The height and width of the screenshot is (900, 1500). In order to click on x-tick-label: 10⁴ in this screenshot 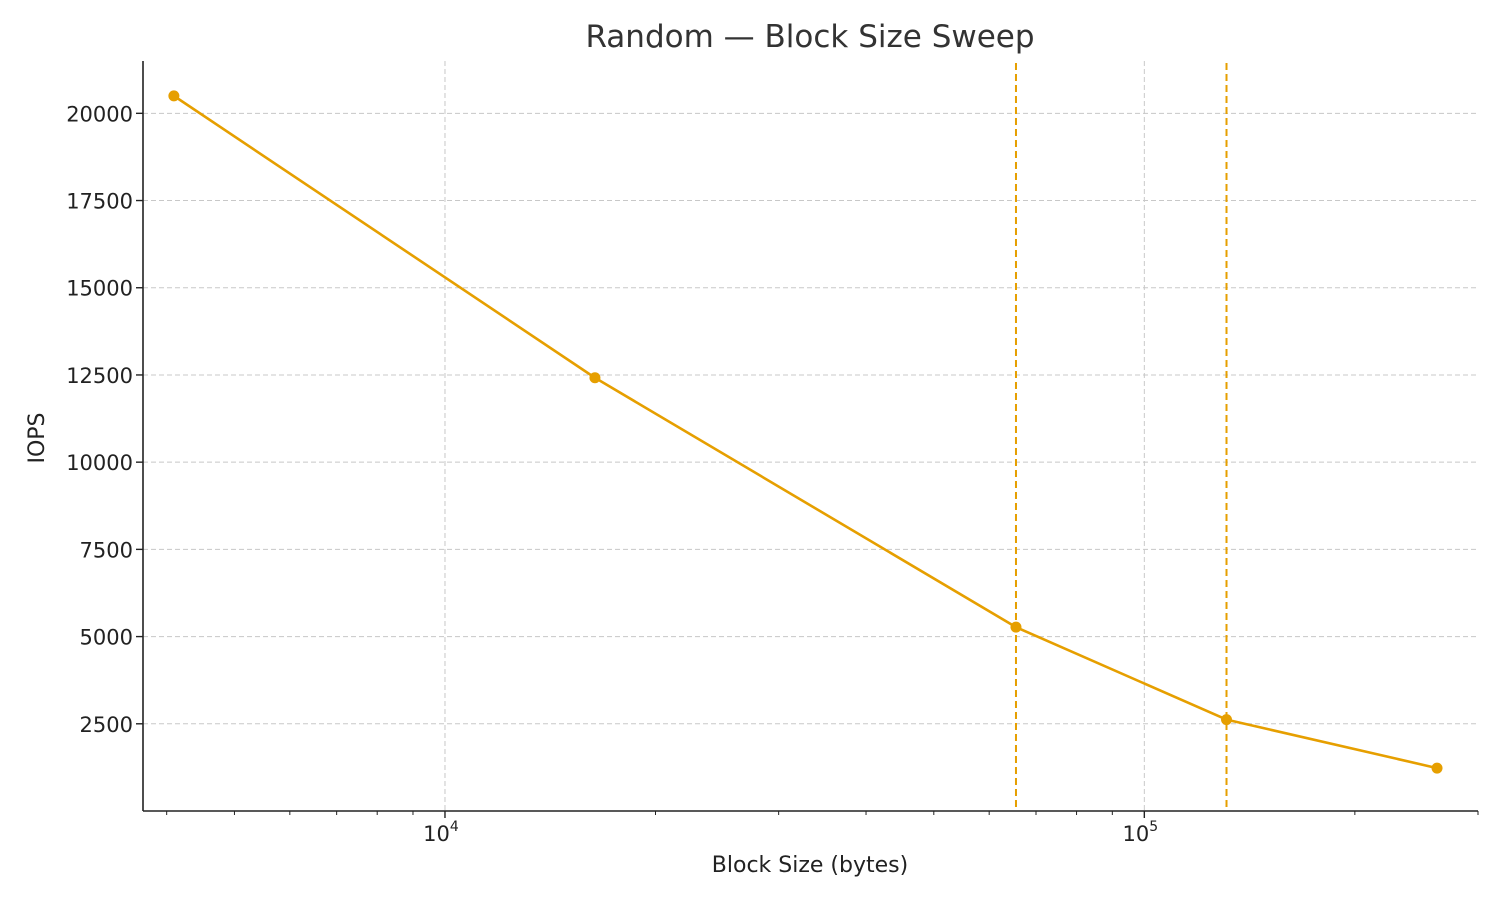, I will do `click(441, 832)`.